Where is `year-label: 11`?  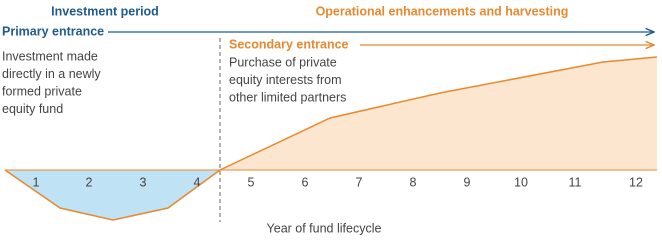
year-label: 11 is located at coordinates (575, 182).